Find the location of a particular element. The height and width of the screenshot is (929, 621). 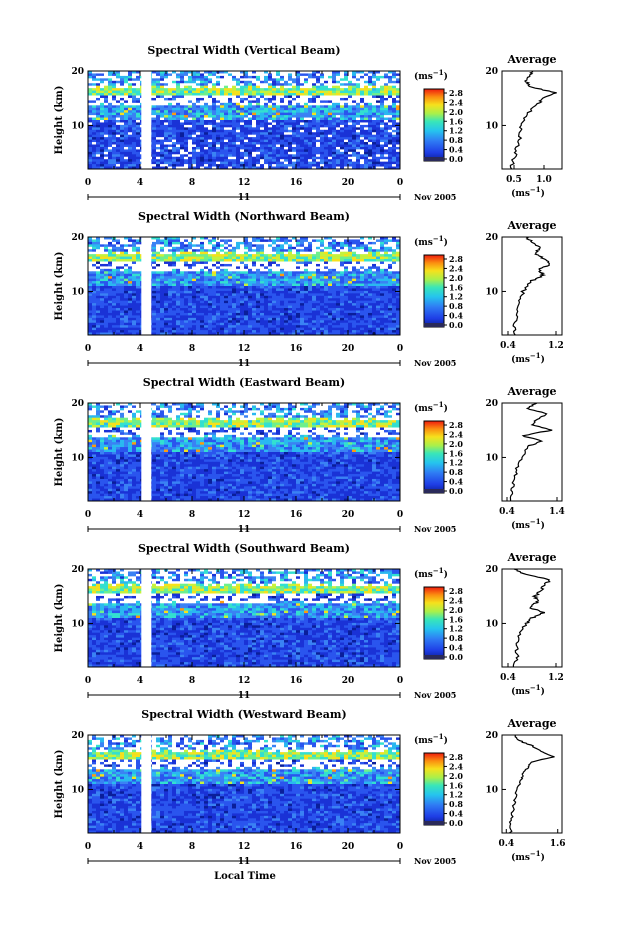

panel-title: Spectral Width (Eastward Beam) is located at coordinates (244, 382).